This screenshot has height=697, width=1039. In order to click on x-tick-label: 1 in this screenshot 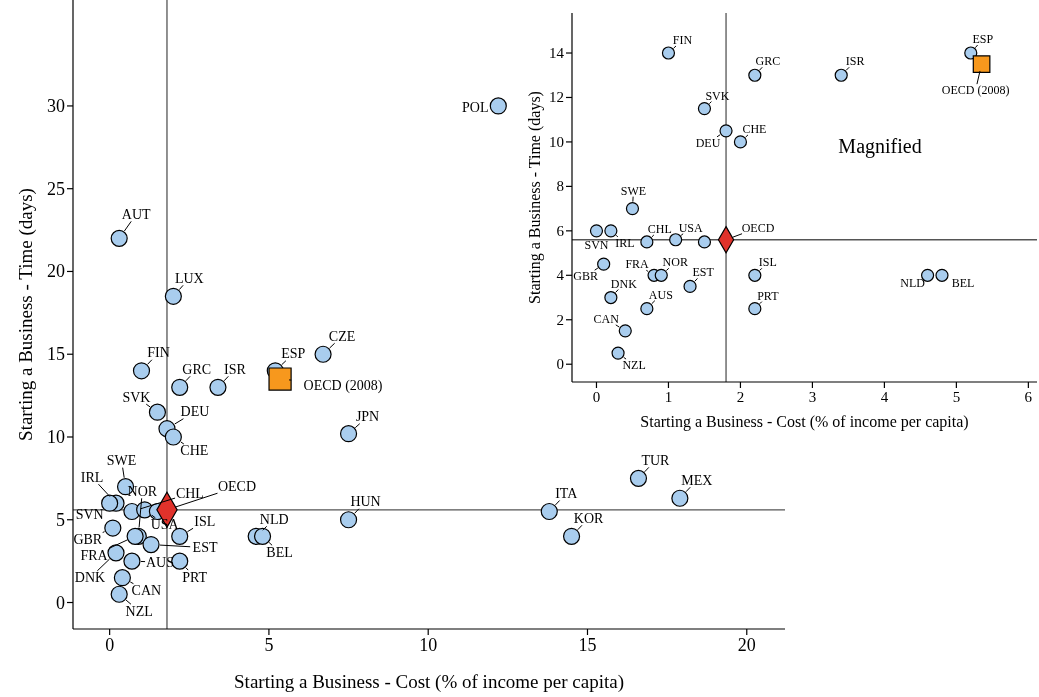, I will do `click(668, 397)`.